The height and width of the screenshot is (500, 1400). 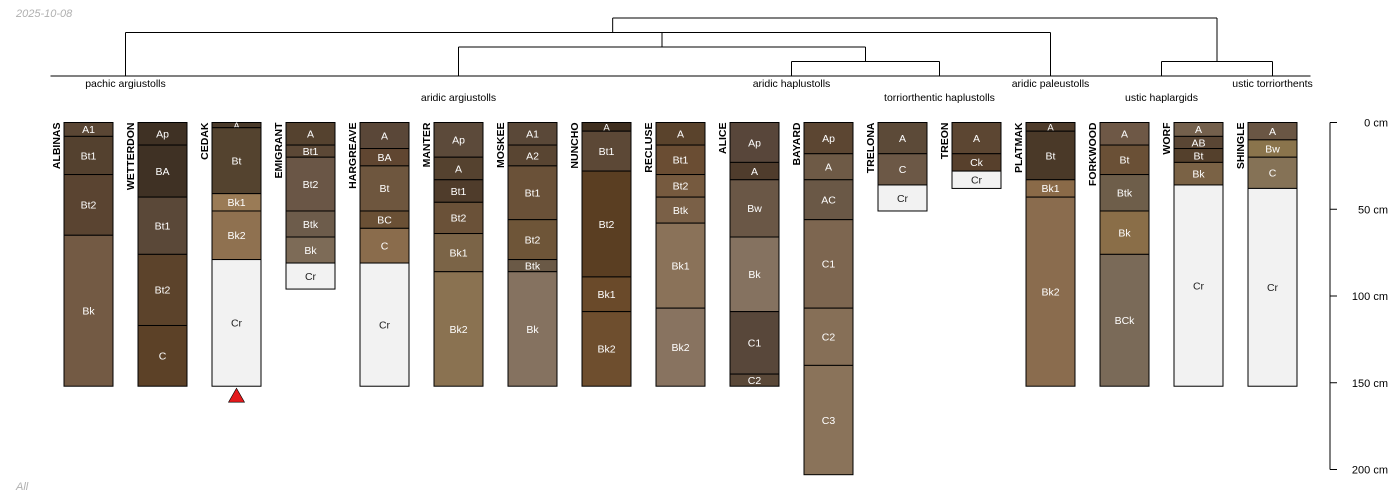 I want to click on taxon-label: ustic haplargids, so click(x=1161, y=98).